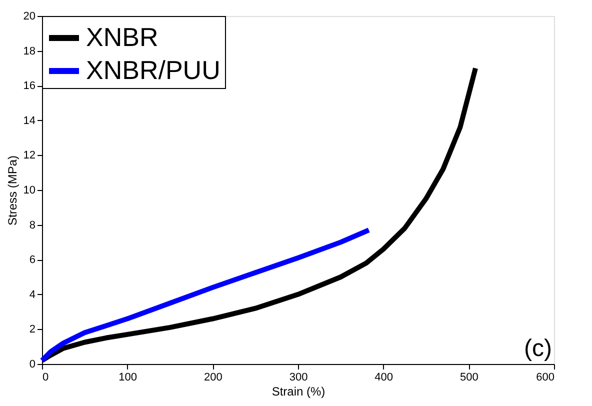  What do you see at coordinates (122, 37) in the screenshot?
I see `legend-label: XNBR` at bounding box center [122, 37].